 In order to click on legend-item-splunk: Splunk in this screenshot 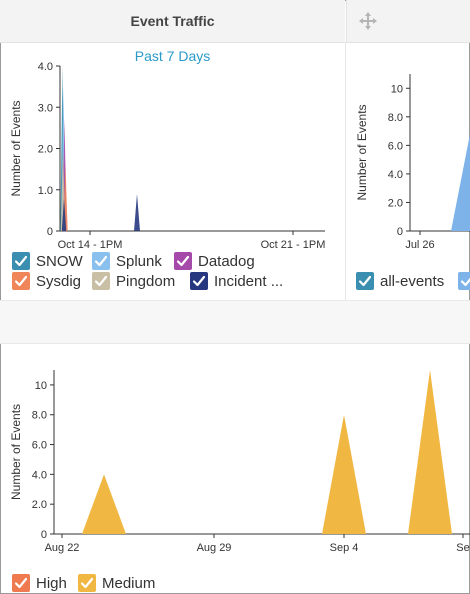, I will do `click(127, 261)`.